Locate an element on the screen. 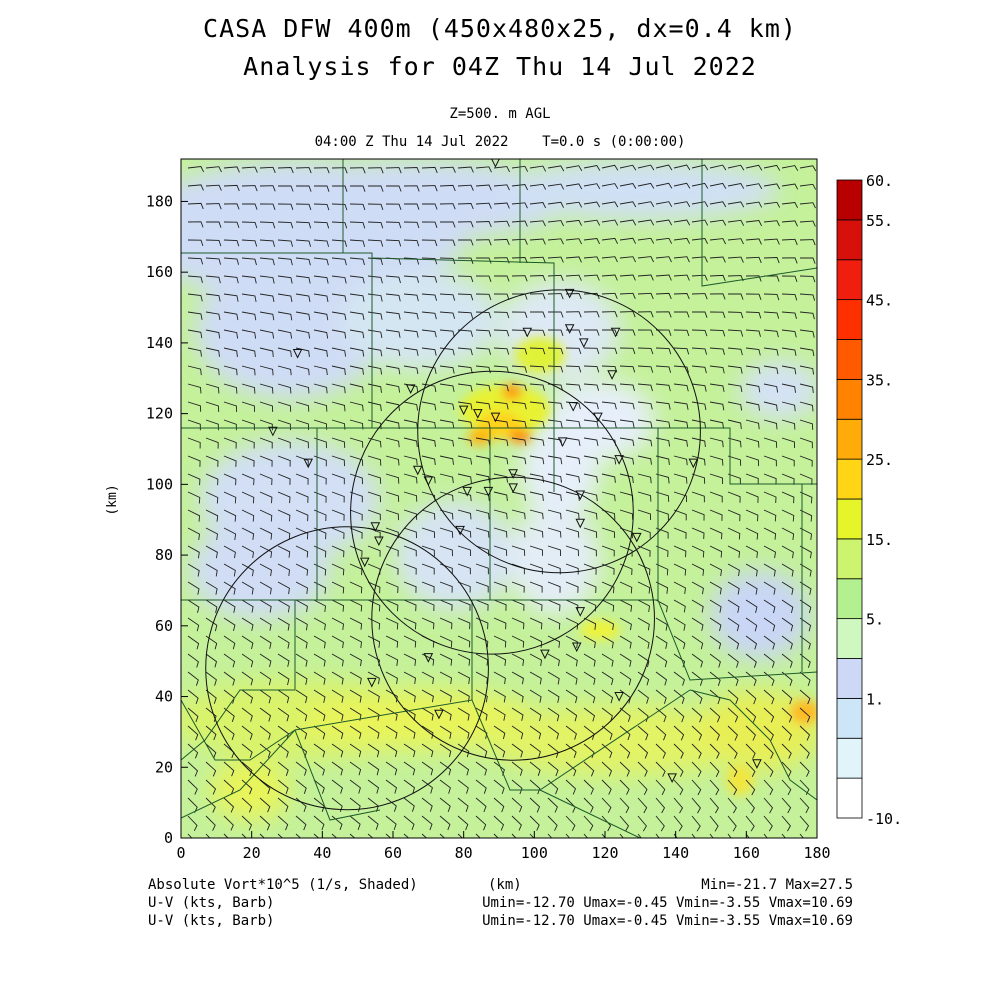 The image size is (1000, 1000). y-axis-label: (km) is located at coordinates (112, 499).